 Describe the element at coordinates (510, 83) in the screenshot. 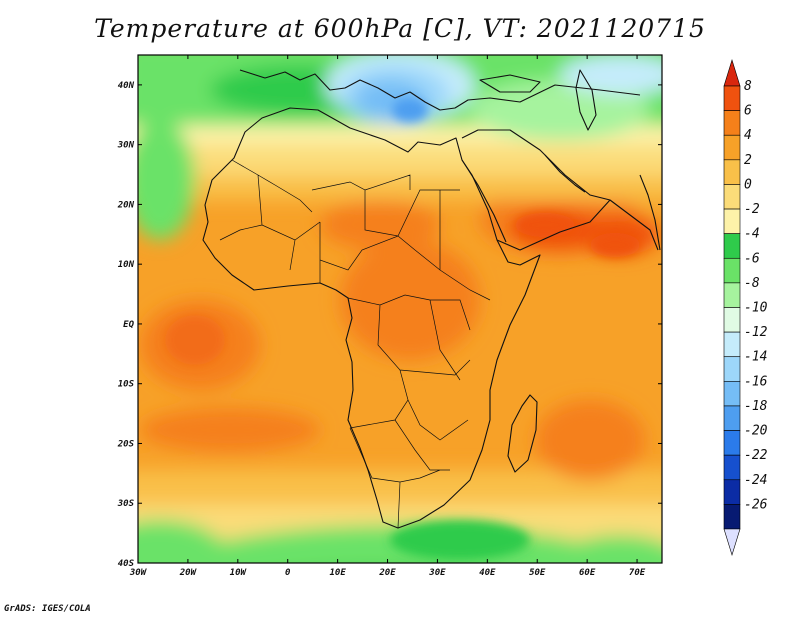

I see `black-sea` at that location.